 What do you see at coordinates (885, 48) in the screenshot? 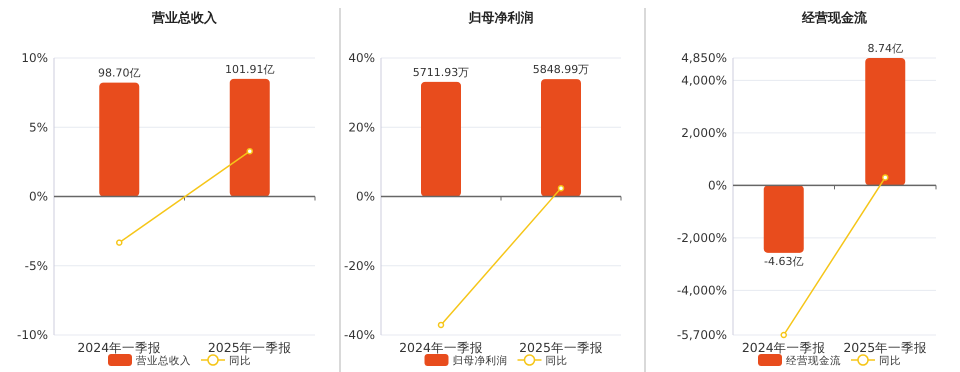
I see `data-label: 8.74亿` at bounding box center [885, 48].